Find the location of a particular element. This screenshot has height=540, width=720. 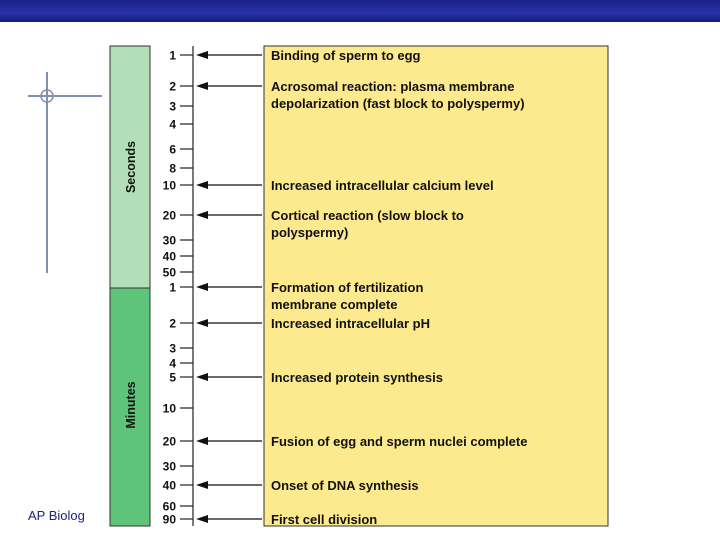

event-label: Increased intracellular pH is located at coordinates (350, 323).